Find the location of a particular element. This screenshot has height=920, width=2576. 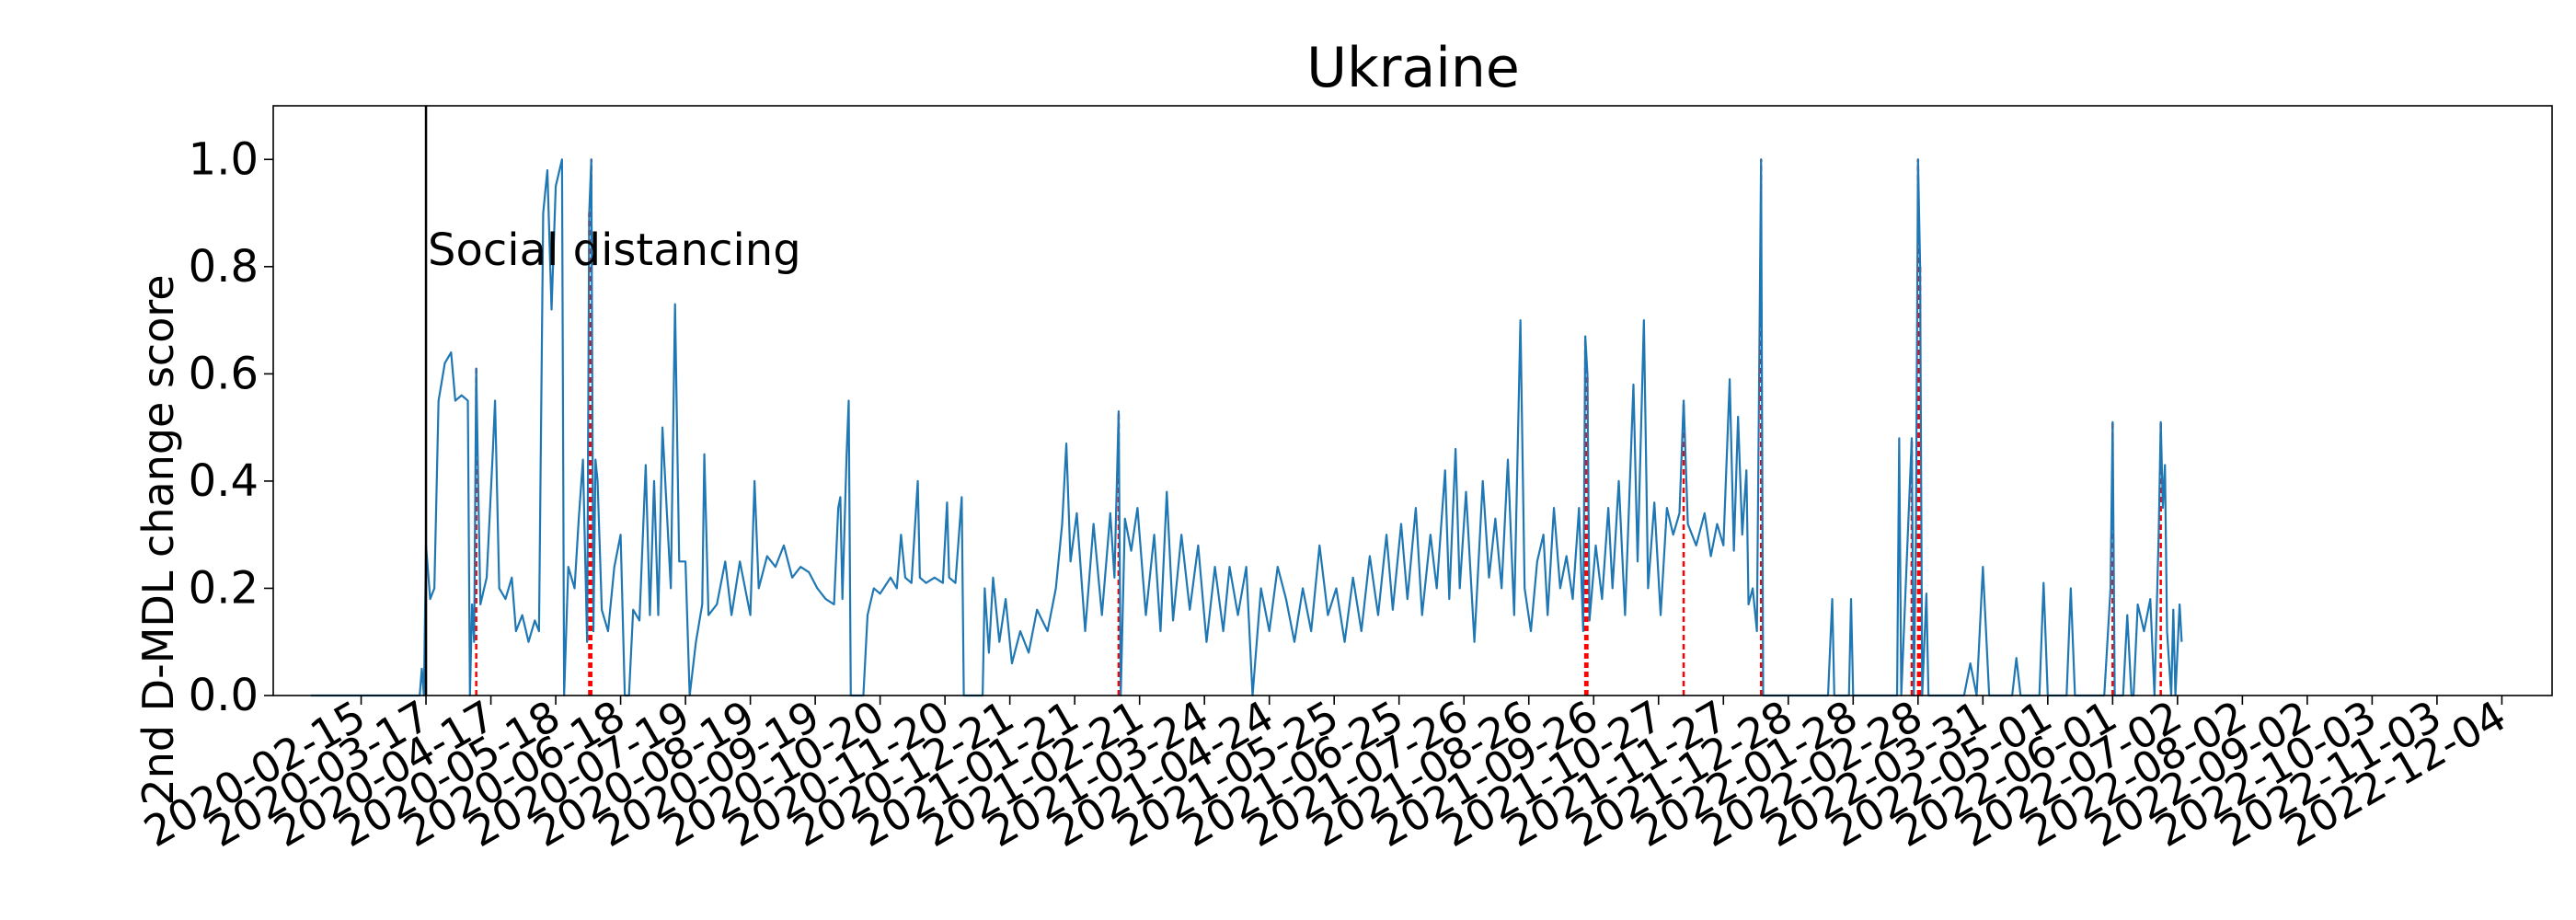

chart-title: Ukraine is located at coordinates (1413, 68).